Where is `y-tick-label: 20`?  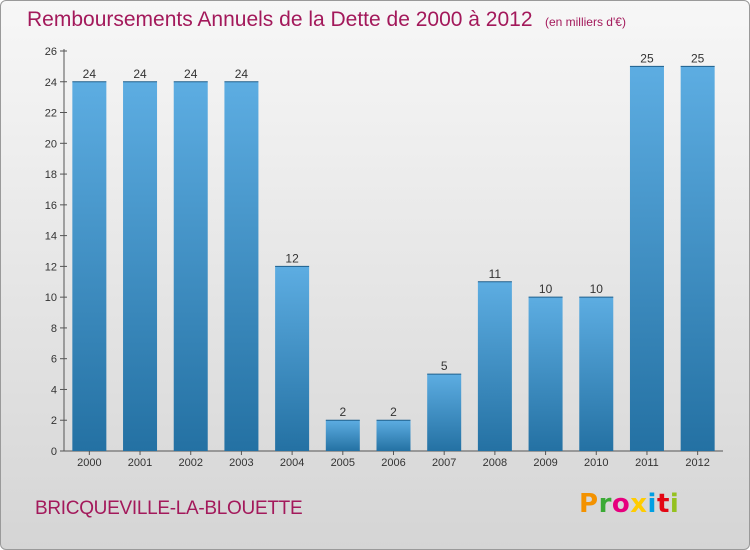 y-tick-label: 20 is located at coordinates (51, 144).